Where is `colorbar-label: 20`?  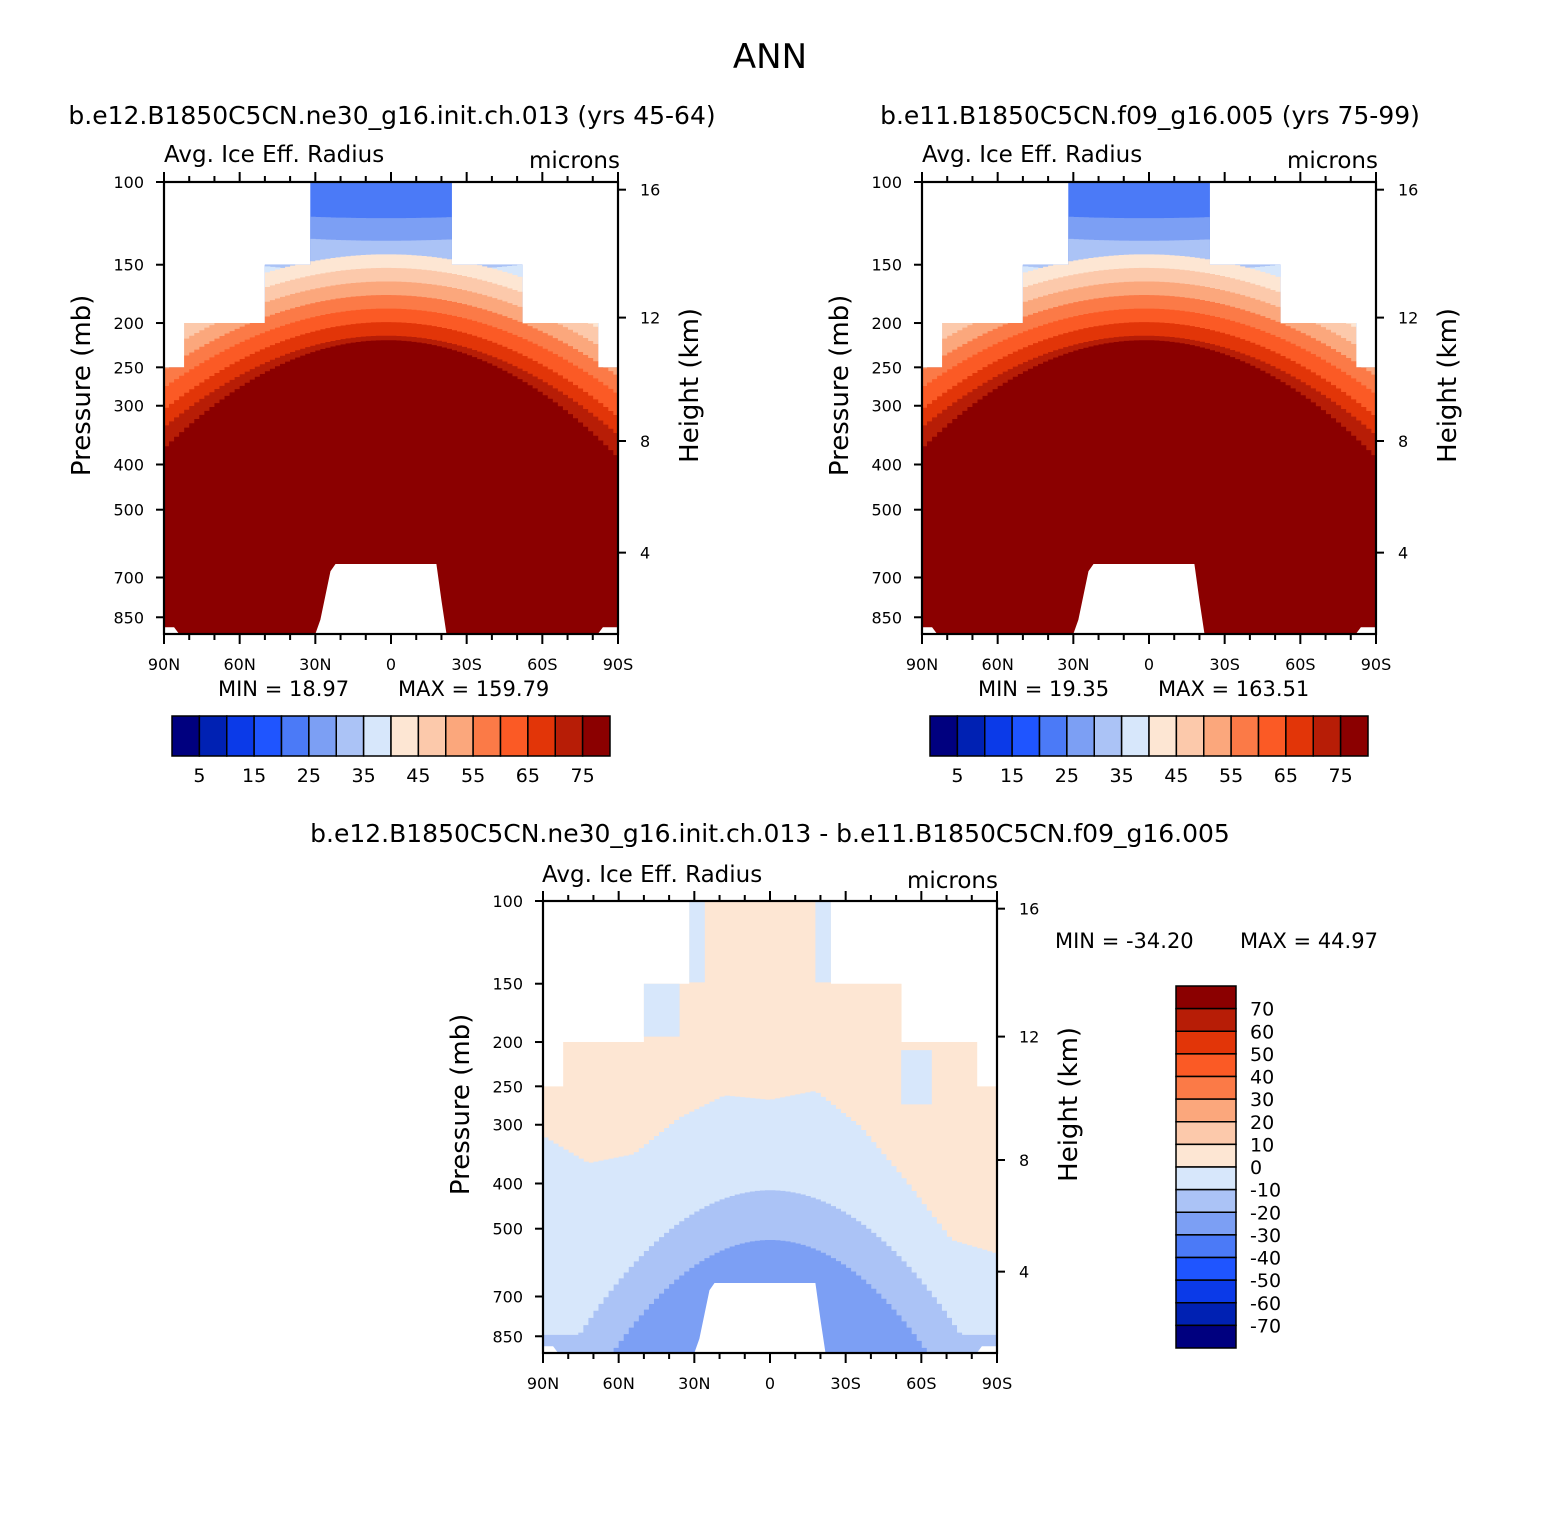
colorbar-label: 20 is located at coordinates (1262, 1123).